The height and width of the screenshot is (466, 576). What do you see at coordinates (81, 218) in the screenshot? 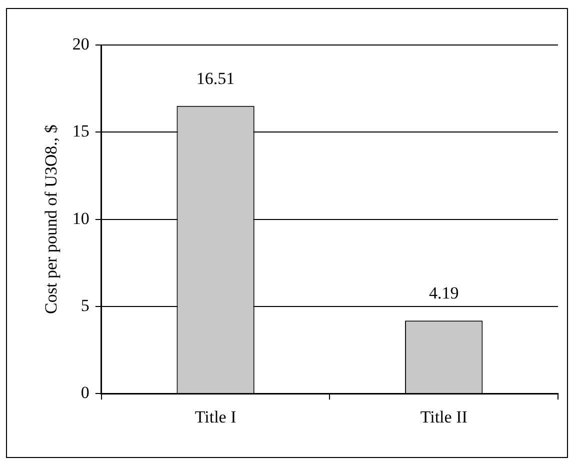
I see `y-tick-label: 10` at bounding box center [81, 218].